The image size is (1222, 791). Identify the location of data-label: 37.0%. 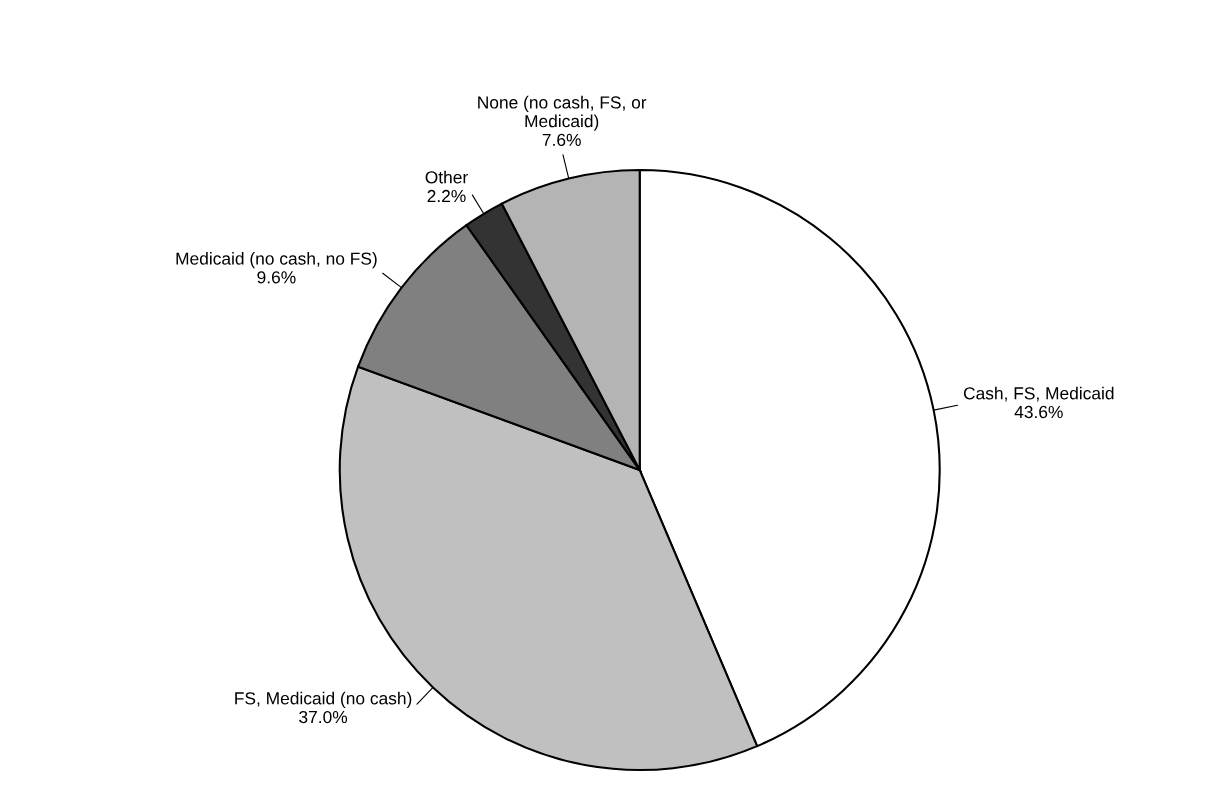
(323, 717).